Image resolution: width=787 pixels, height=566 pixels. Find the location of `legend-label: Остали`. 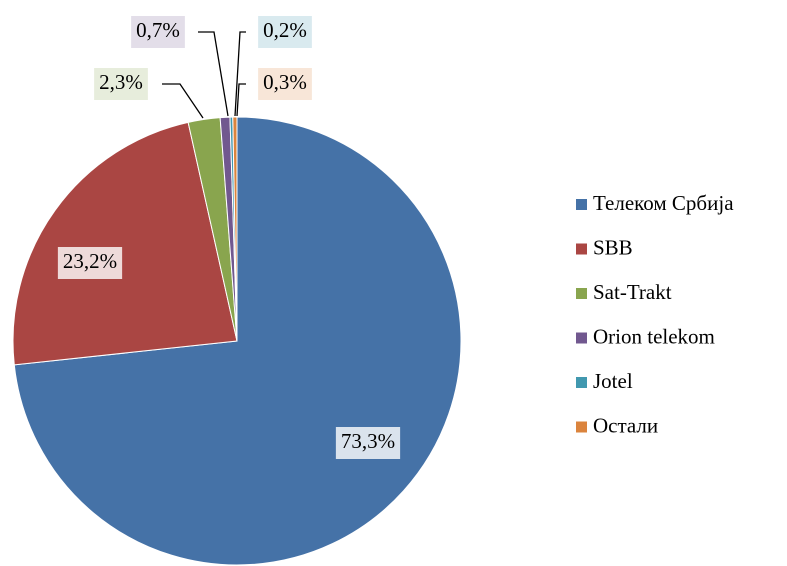

legend-label: Остали is located at coordinates (625, 425).